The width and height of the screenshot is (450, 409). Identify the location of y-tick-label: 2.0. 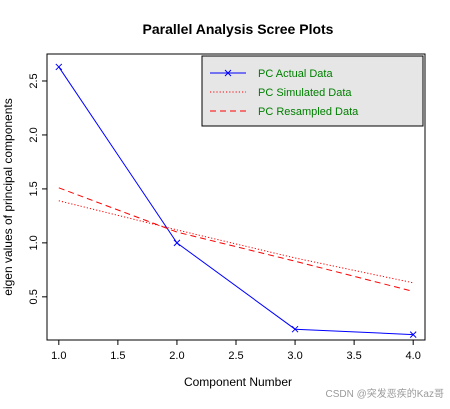
(34, 134).